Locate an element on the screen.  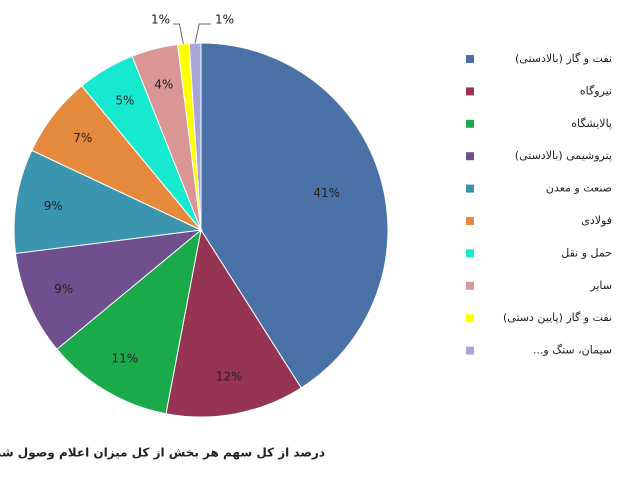
data-label: 7% is located at coordinates (82, 138).